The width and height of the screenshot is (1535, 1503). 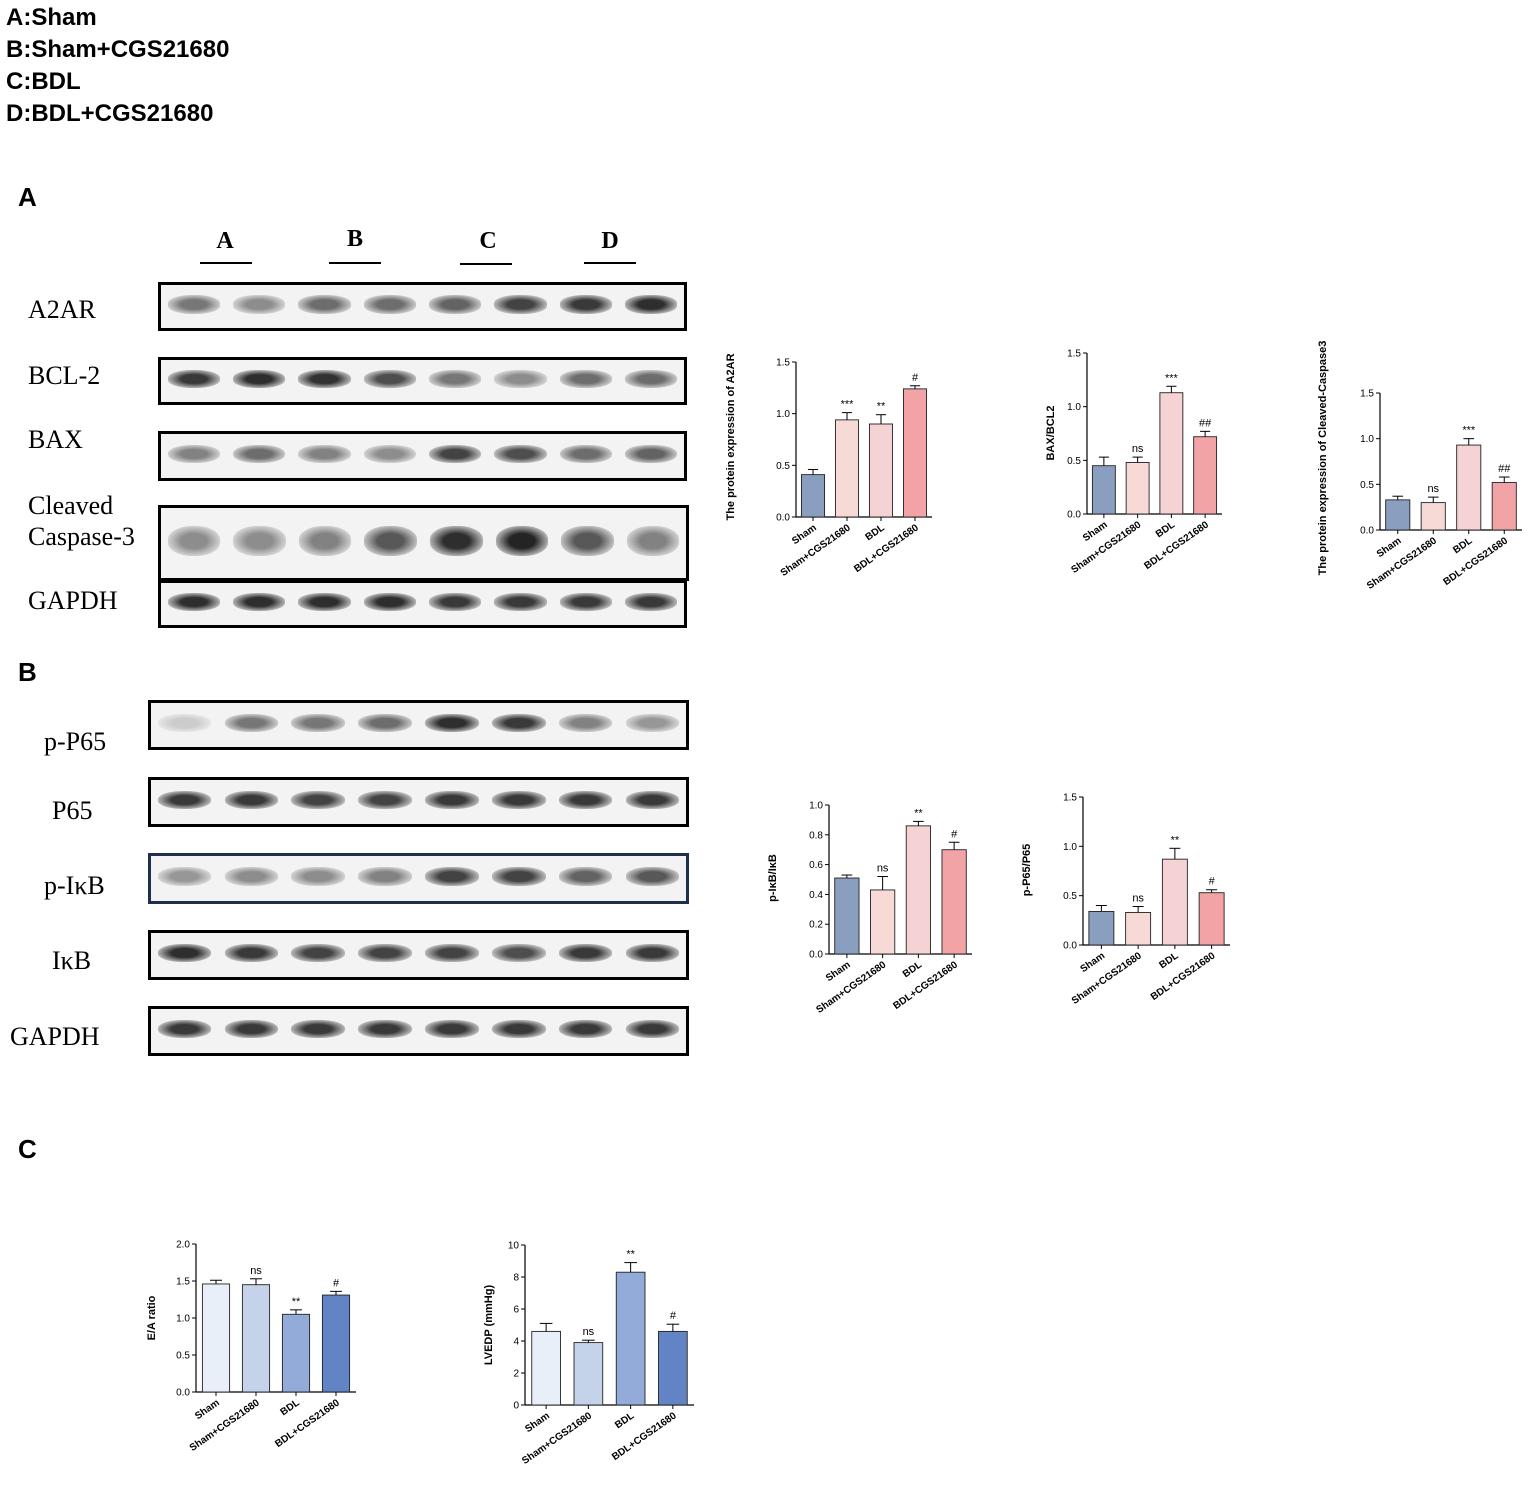 I want to click on y-tick-label: 0.2, so click(x=816, y=925).